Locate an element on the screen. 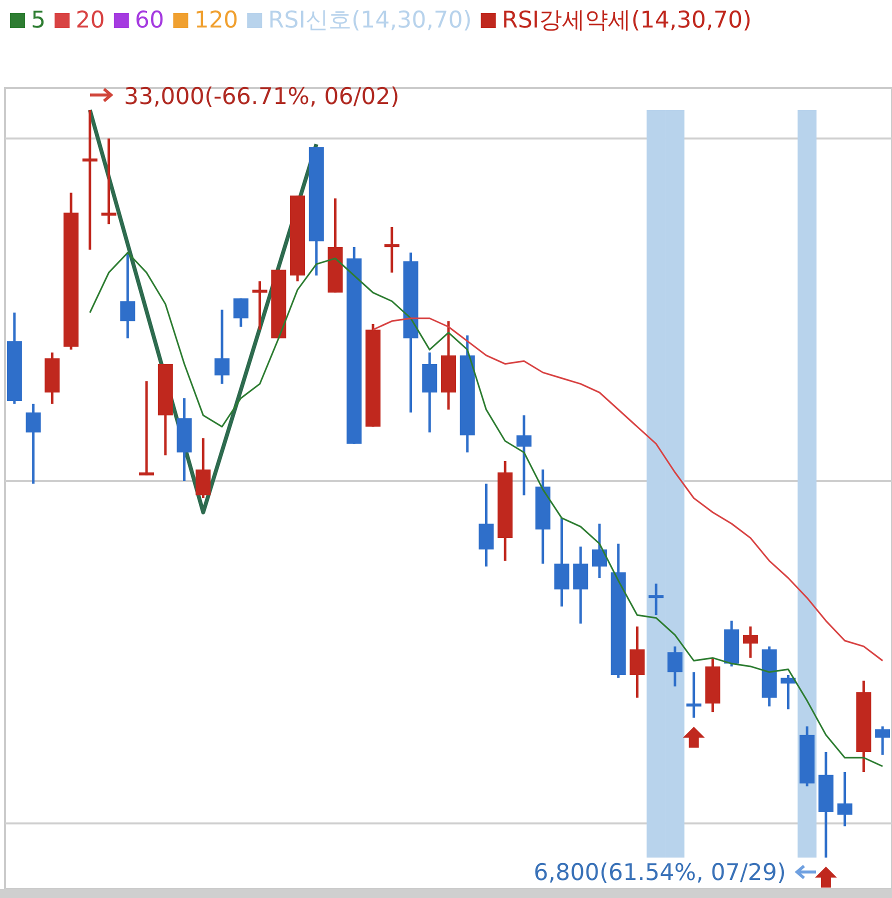  legend-label: 120 is located at coordinates (216, 20).